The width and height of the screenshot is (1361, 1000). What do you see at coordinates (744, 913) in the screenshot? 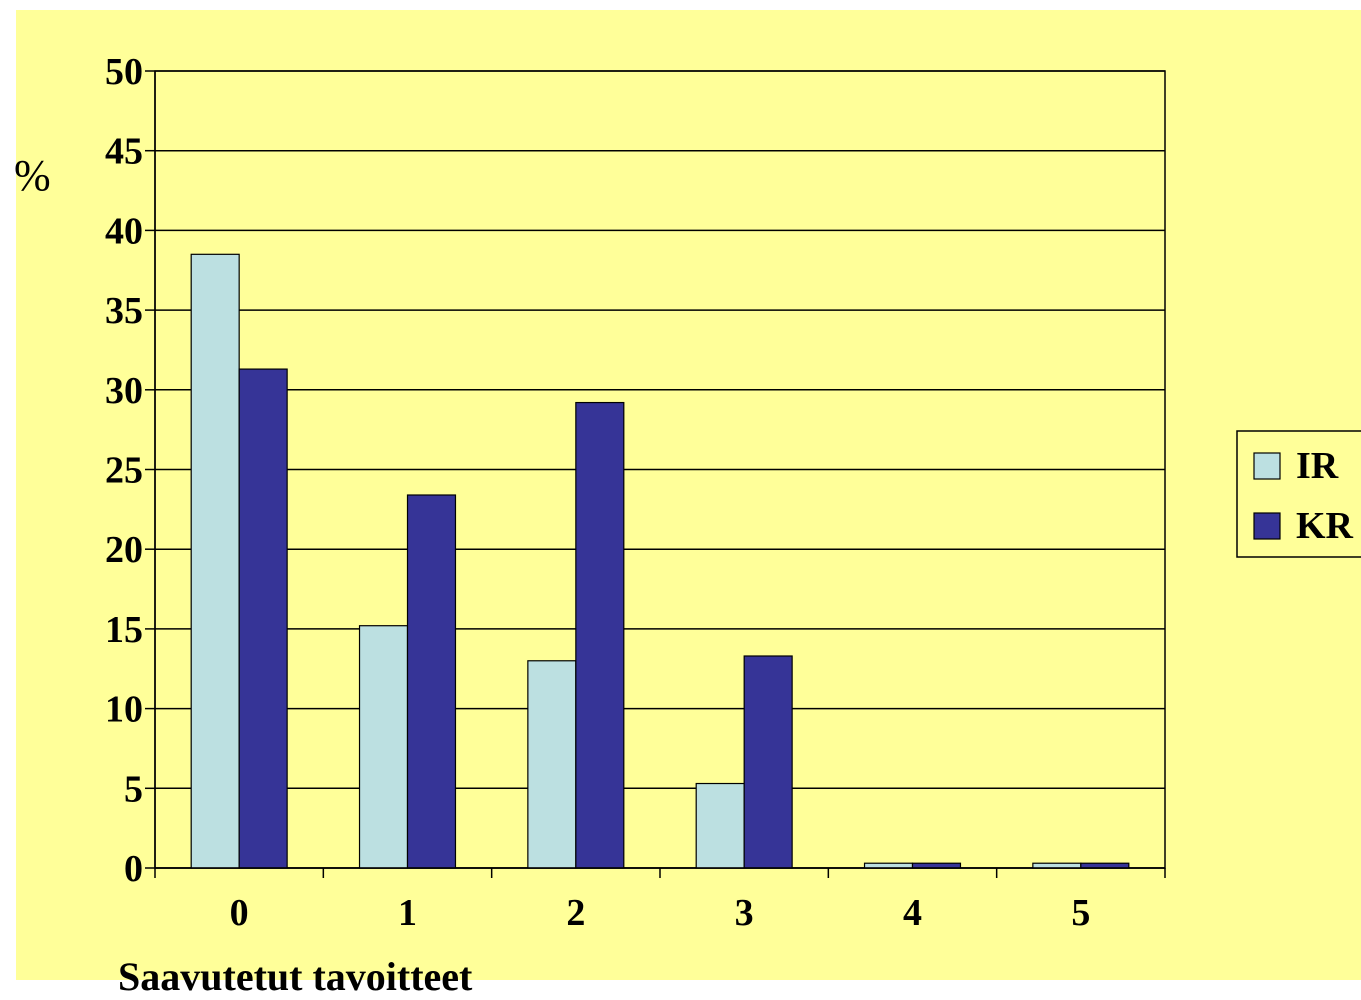
I see `x-tick-label: 3` at bounding box center [744, 913].